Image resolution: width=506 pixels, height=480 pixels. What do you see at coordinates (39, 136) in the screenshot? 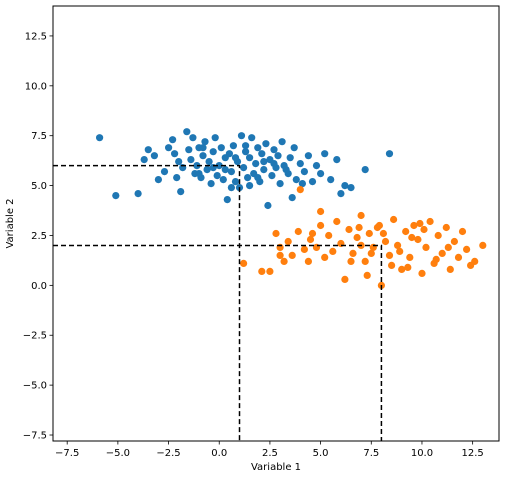
I see `y-tick-label: 7.5` at bounding box center [39, 136].